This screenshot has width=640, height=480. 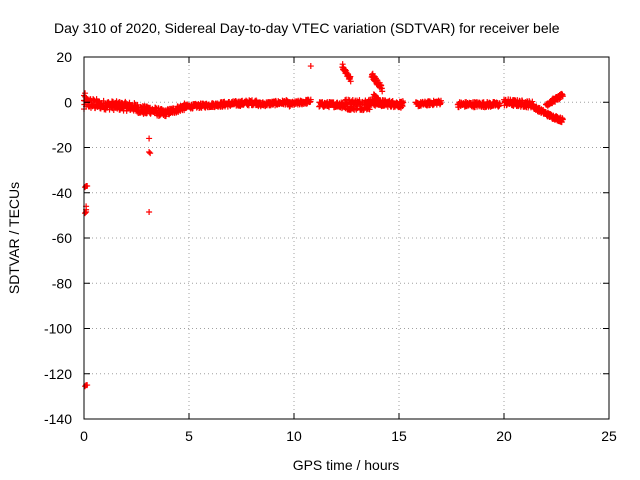 What do you see at coordinates (64, 57) in the screenshot?
I see `y-tick-label: 20` at bounding box center [64, 57].